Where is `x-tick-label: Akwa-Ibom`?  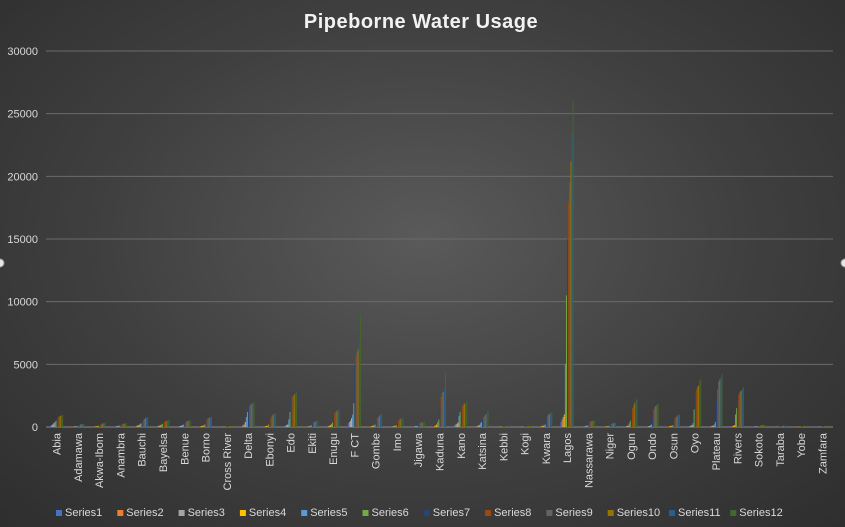
x-tick-label: Akwa-Ibom is located at coordinates (100, 460).